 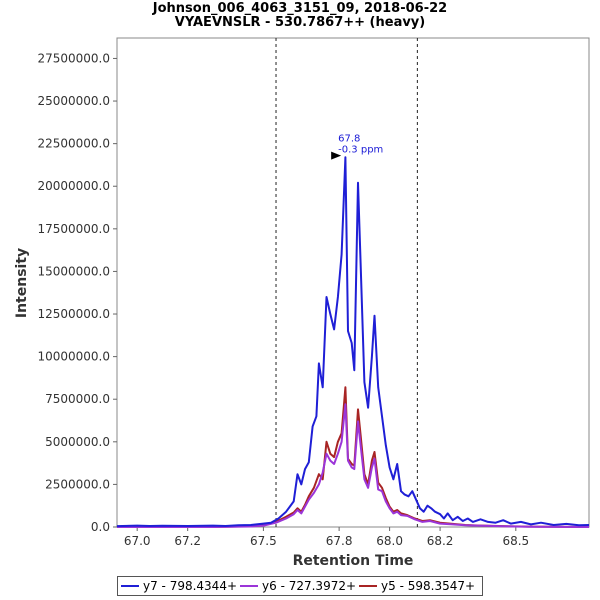 What do you see at coordinates (190, 586) in the screenshot?
I see `legend-label: y7 - 798.4344+` at bounding box center [190, 586].